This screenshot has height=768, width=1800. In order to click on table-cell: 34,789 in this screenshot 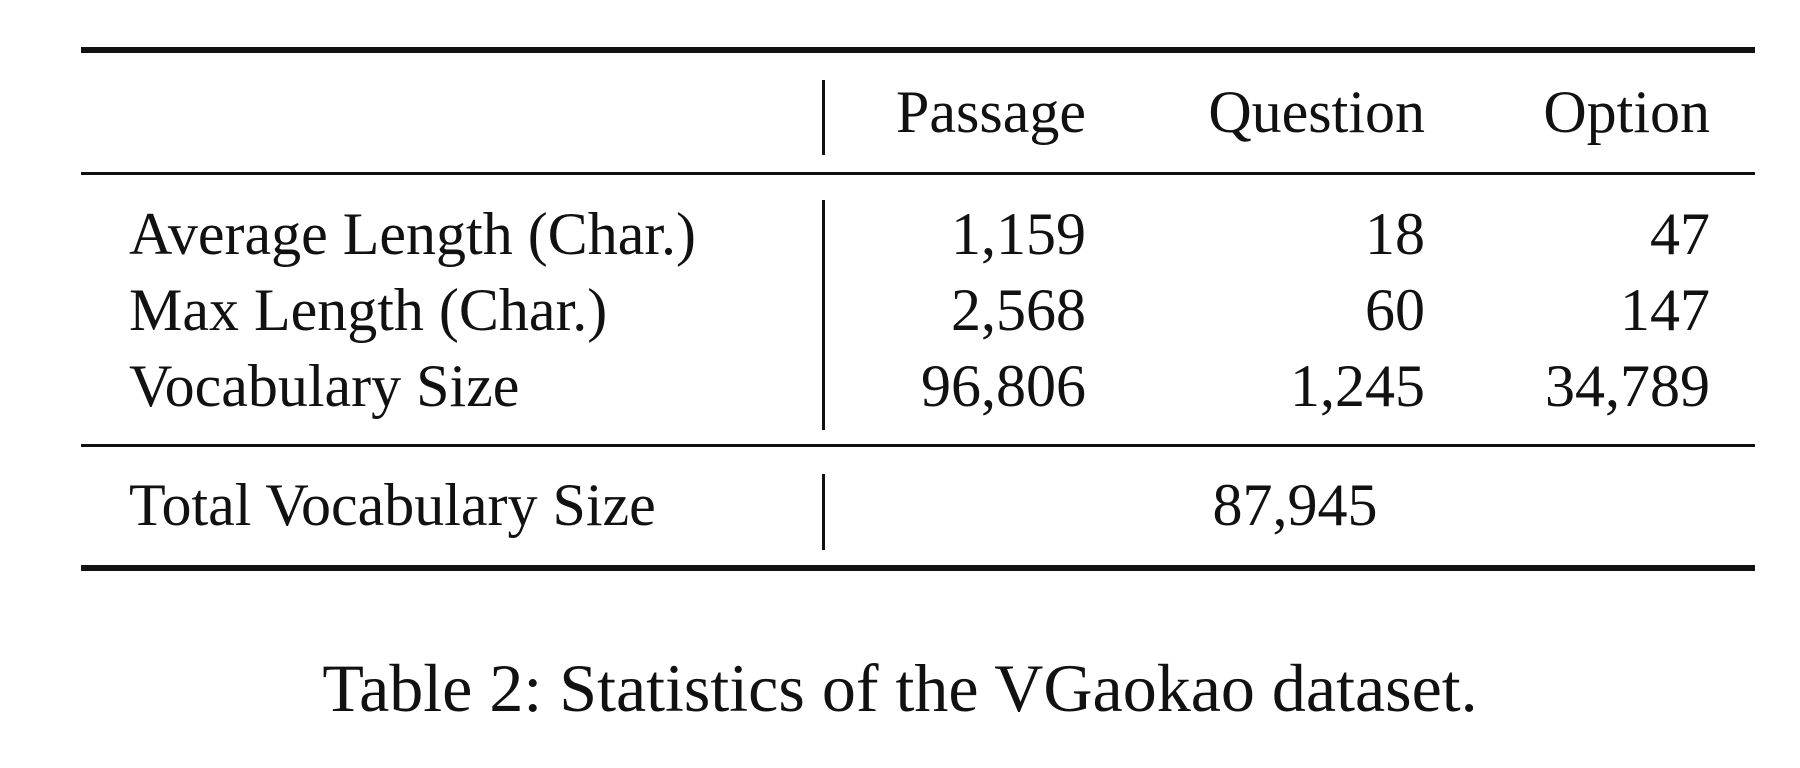, I will do `click(1627, 386)`.